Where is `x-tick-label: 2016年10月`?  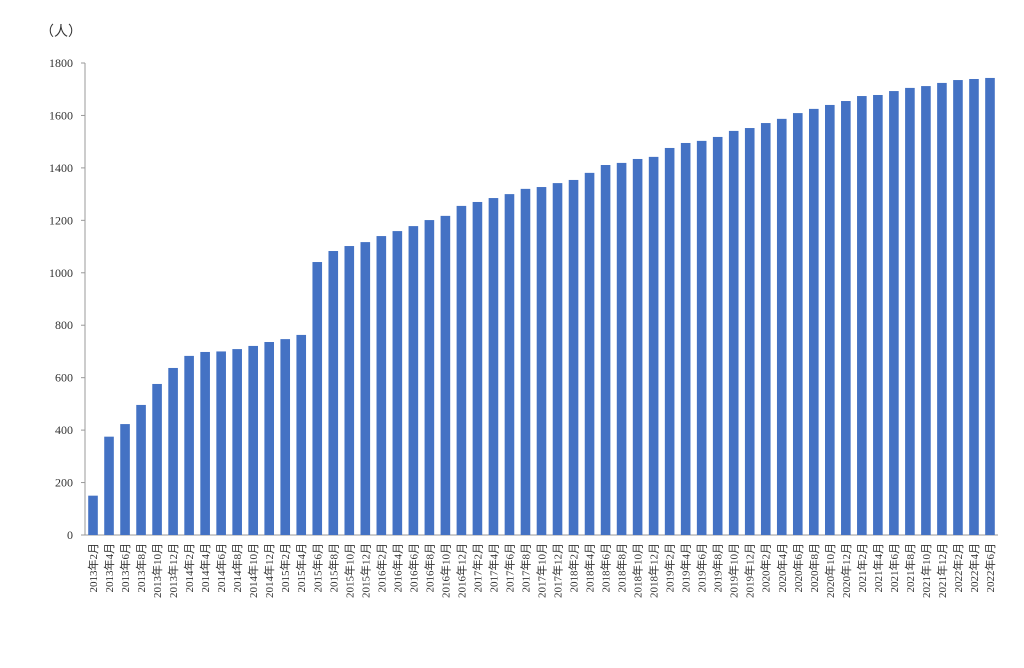 x-tick-label: 2016年10月 is located at coordinates (445, 570).